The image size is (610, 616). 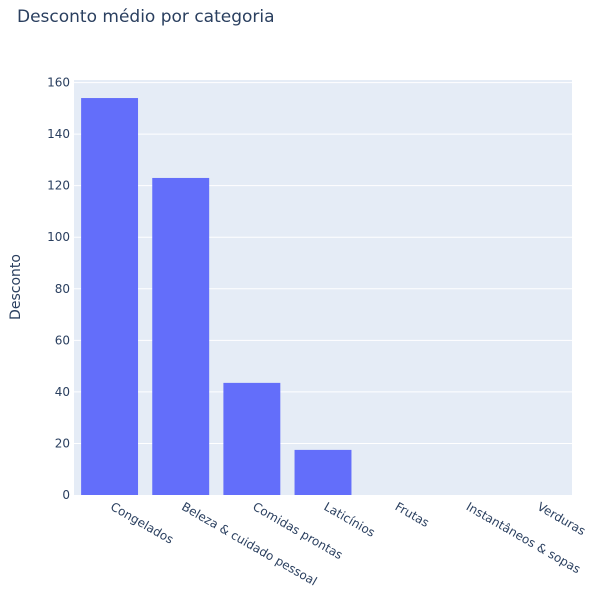 I want to click on y-axis-title: Desconto, so click(x=16, y=287).